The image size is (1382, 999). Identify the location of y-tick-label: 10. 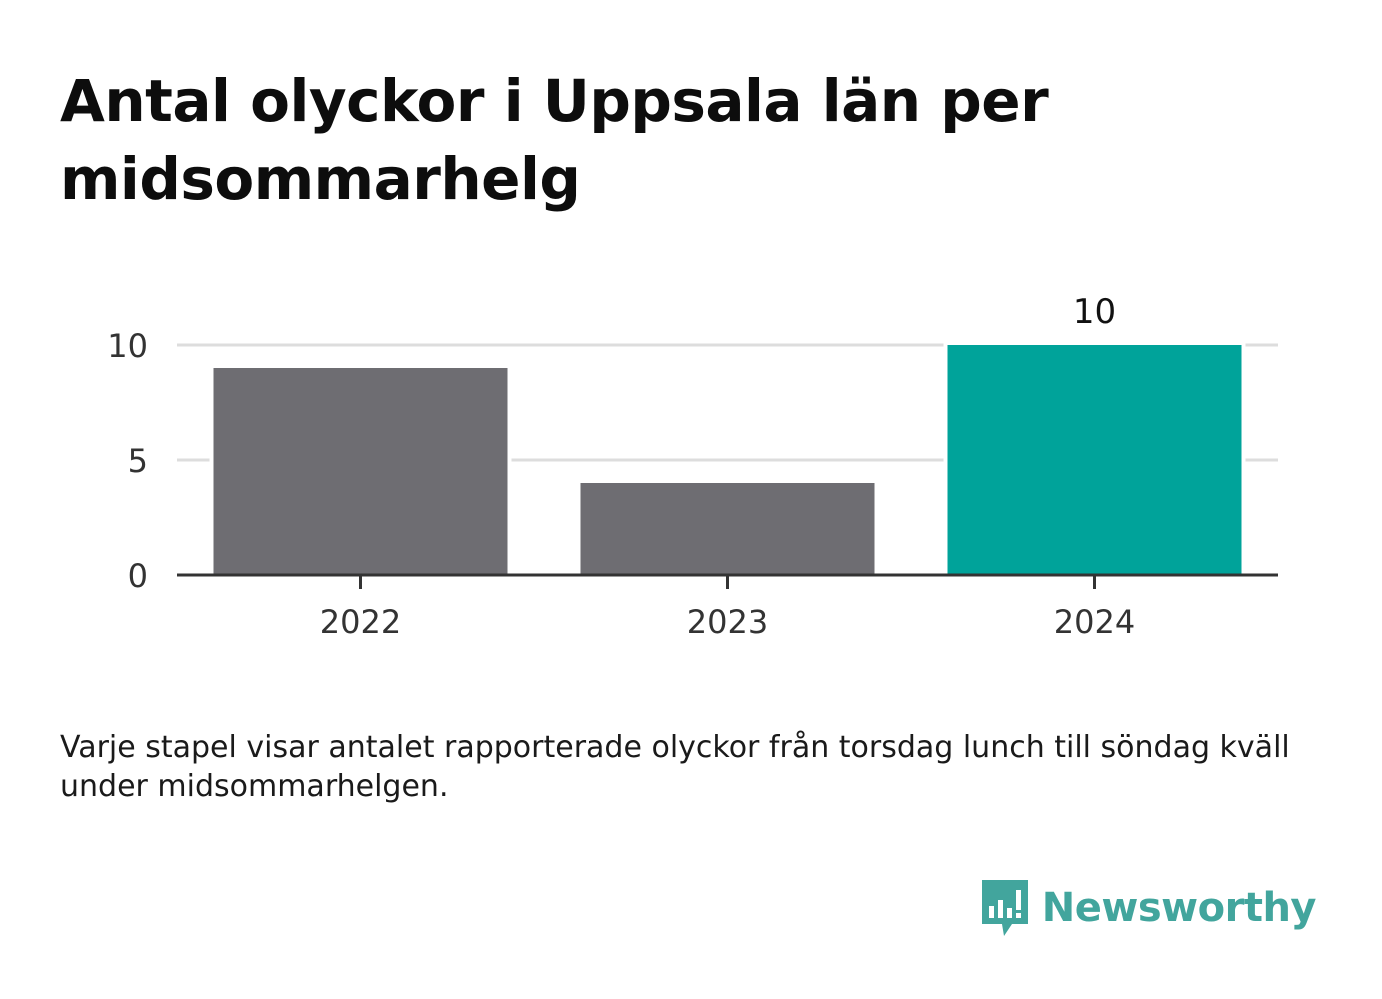
(127, 346).